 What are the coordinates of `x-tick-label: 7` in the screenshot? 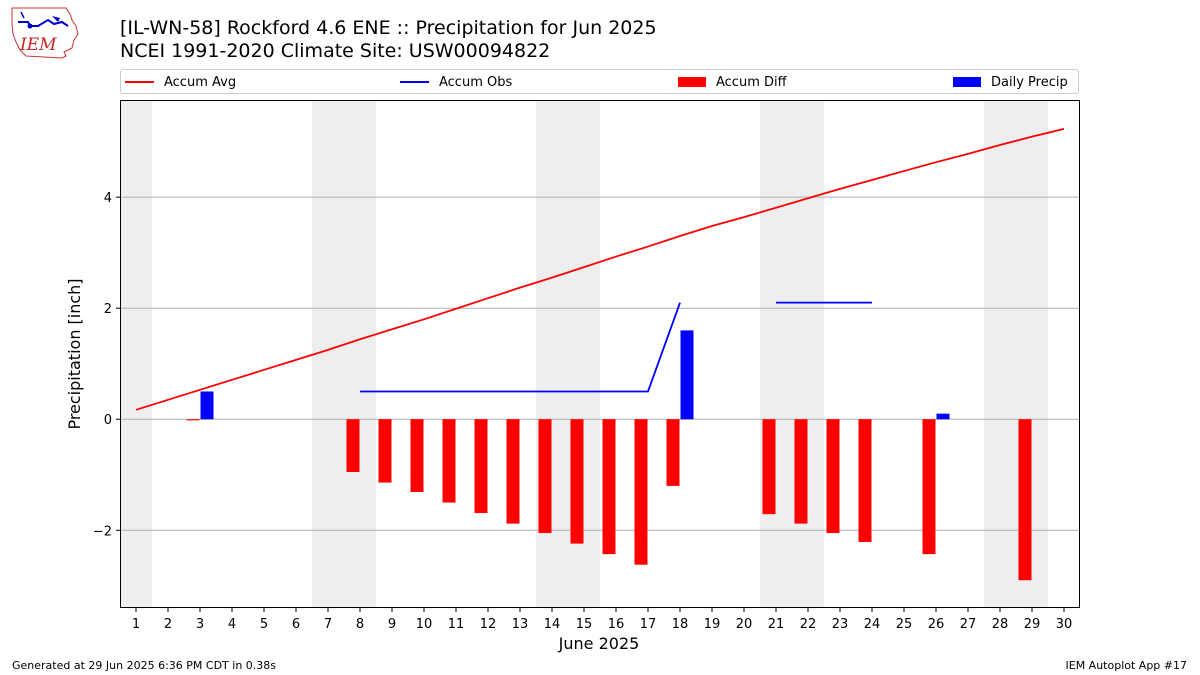 It's located at (328, 624).